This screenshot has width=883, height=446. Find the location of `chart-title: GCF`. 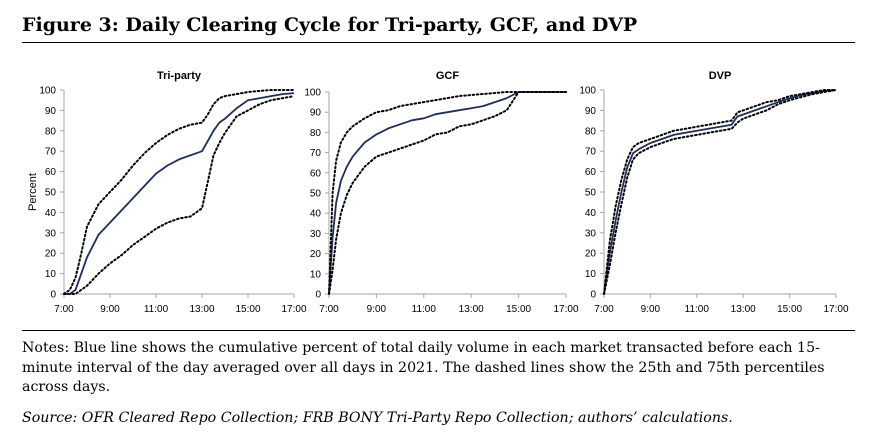

chart-title: GCF is located at coordinates (448, 76).